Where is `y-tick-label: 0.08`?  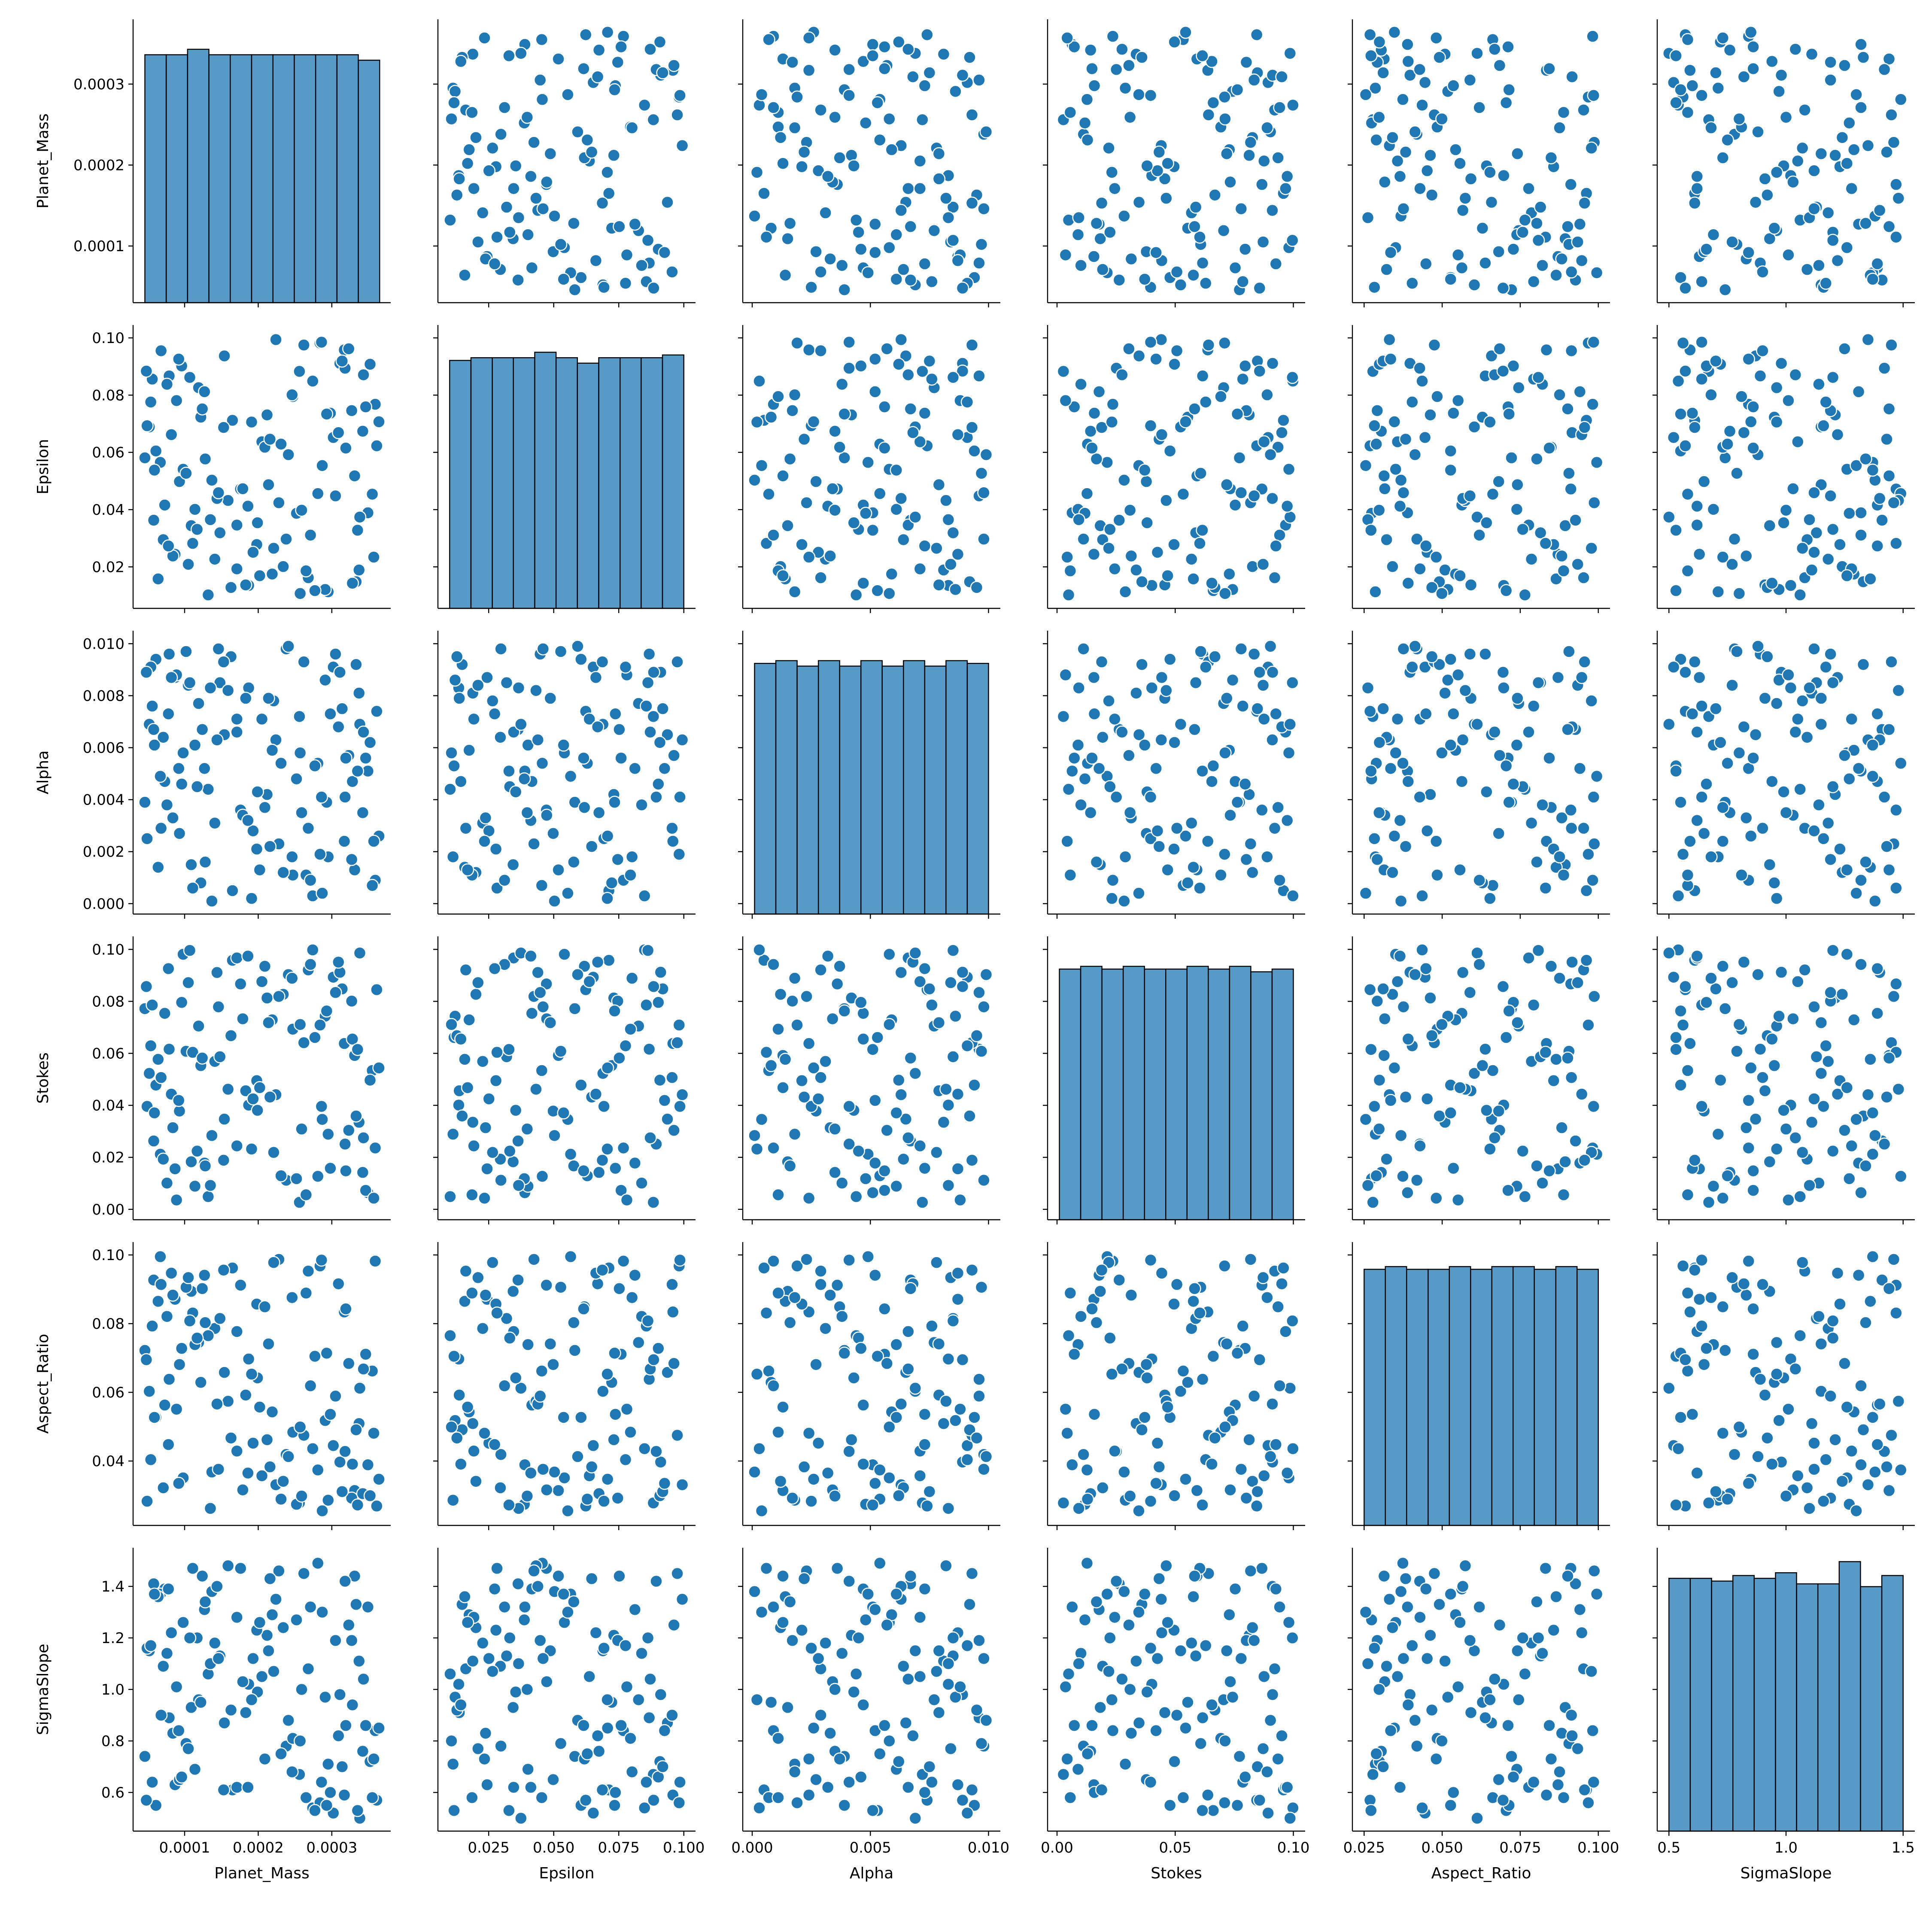 y-tick-label: 0.08 is located at coordinates (109, 1324).